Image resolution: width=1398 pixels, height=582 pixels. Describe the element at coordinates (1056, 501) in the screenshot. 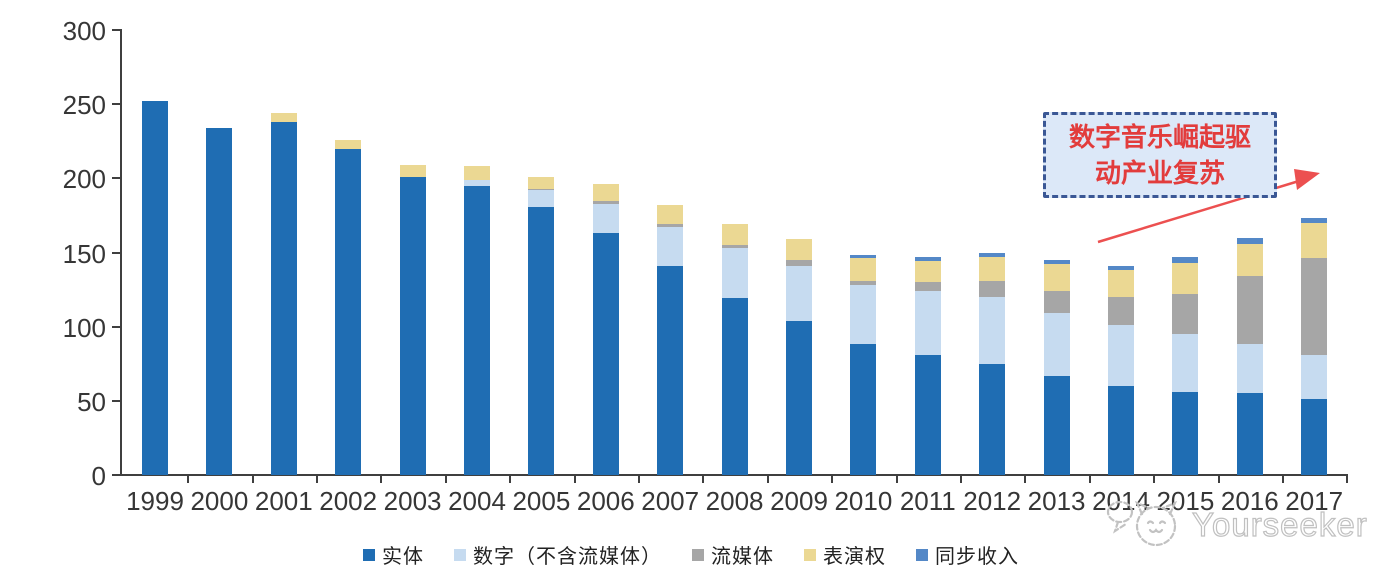

I see `x-axis-label: 2013` at that location.